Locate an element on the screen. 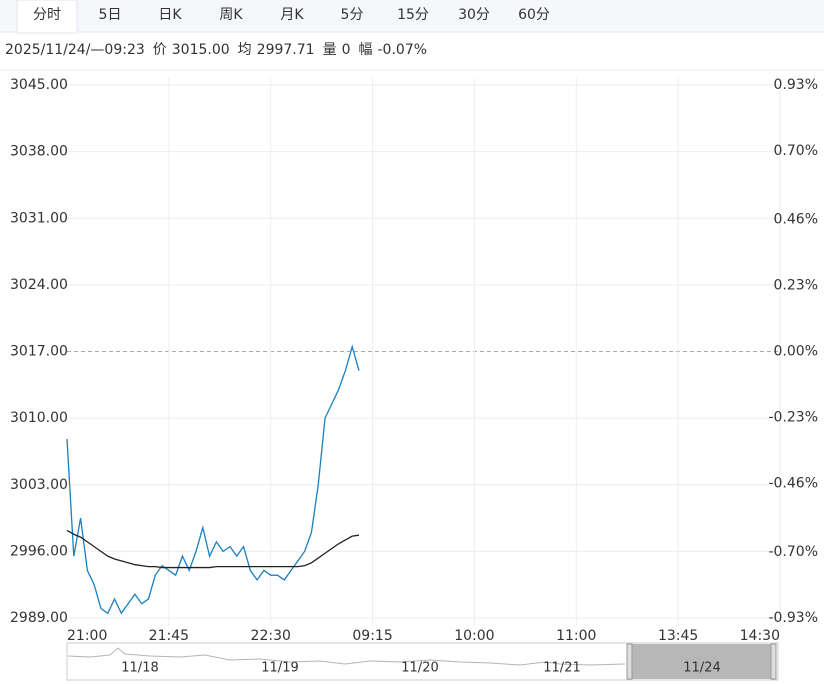  info-value: 3015.00 is located at coordinates (201, 50).